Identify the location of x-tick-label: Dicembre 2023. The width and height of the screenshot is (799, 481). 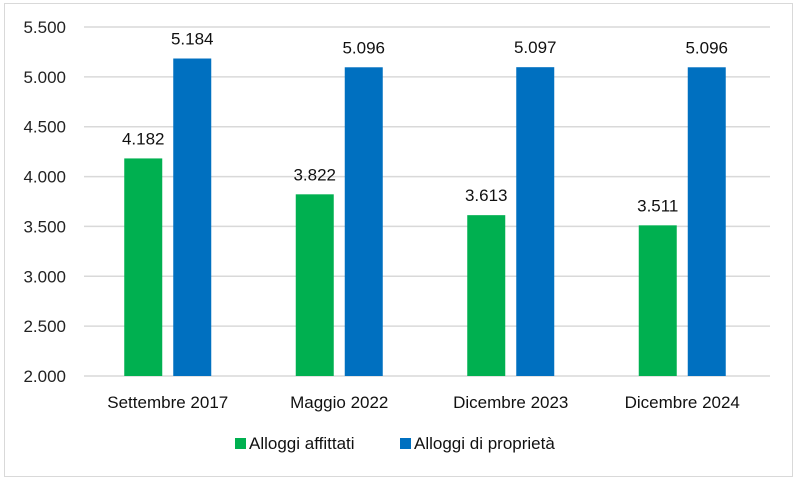
(510, 402).